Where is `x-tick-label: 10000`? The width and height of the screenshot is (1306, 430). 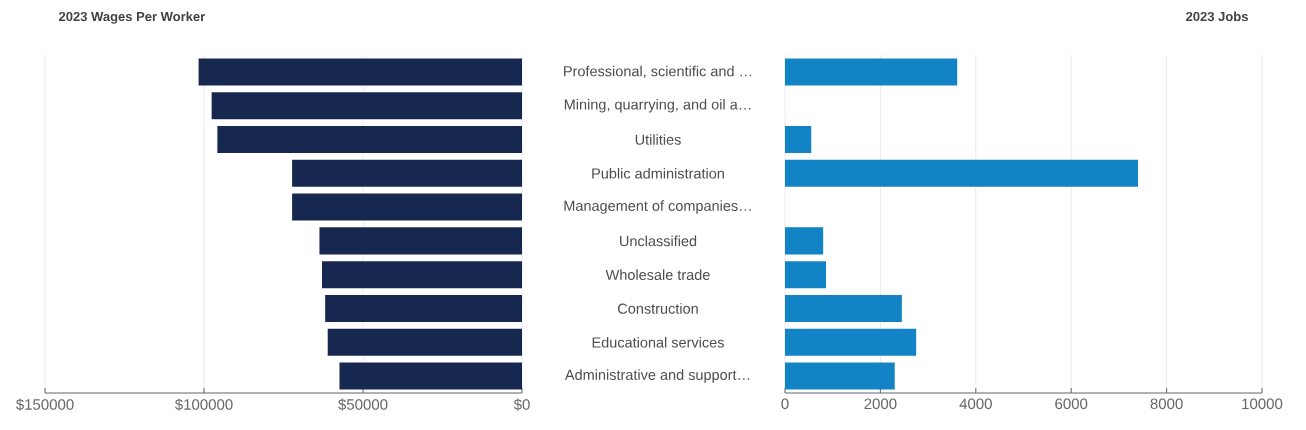 x-tick-label: 10000 is located at coordinates (1262, 404).